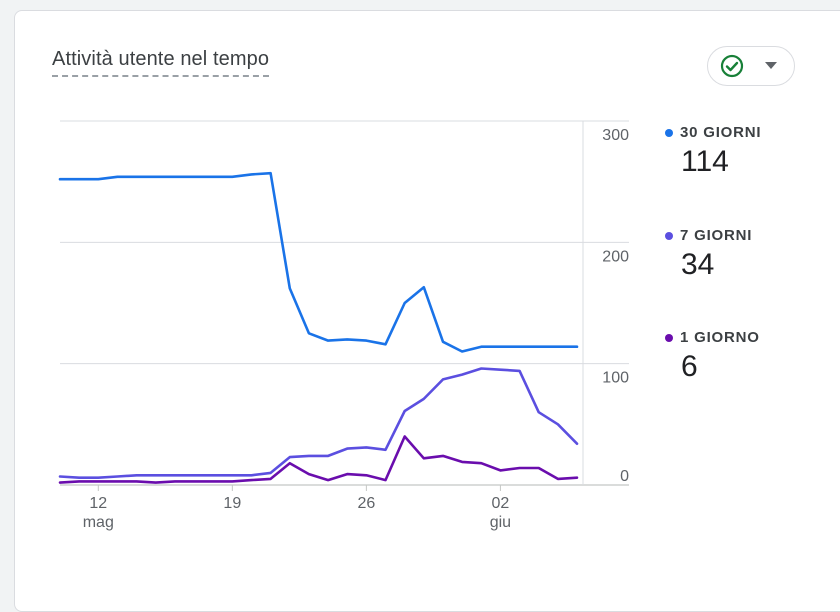  Describe the element at coordinates (732, 66) in the screenshot. I see `check-circle-icon` at that location.